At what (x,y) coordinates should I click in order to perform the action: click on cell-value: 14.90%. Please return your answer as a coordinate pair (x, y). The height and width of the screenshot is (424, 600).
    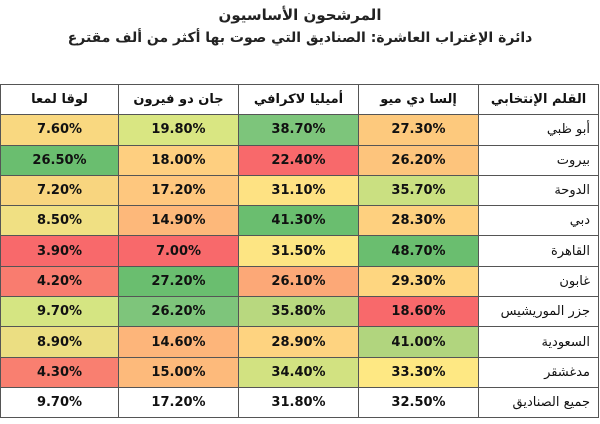
    Looking at the image, I should click on (178, 221).